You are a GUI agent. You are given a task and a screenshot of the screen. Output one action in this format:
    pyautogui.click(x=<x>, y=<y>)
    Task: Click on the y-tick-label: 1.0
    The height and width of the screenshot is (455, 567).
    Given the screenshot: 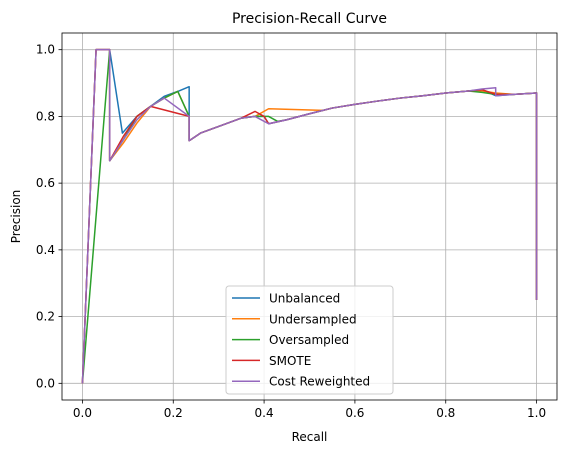 What is the action you would take?
    pyautogui.click(x=45, y=50)
    